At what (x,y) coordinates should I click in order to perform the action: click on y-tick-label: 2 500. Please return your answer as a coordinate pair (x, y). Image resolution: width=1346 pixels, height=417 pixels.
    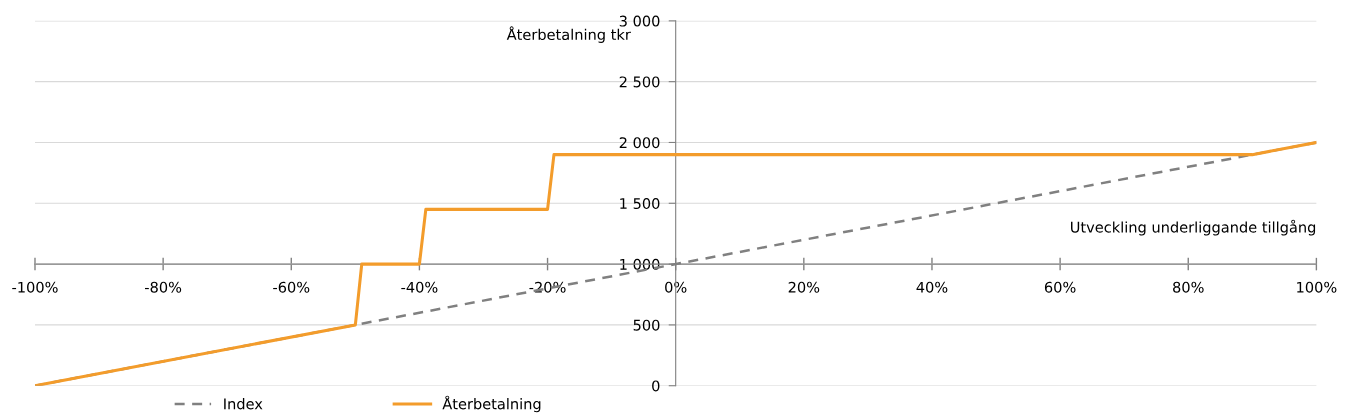
    Looking at the image, I should click on (639, 82).